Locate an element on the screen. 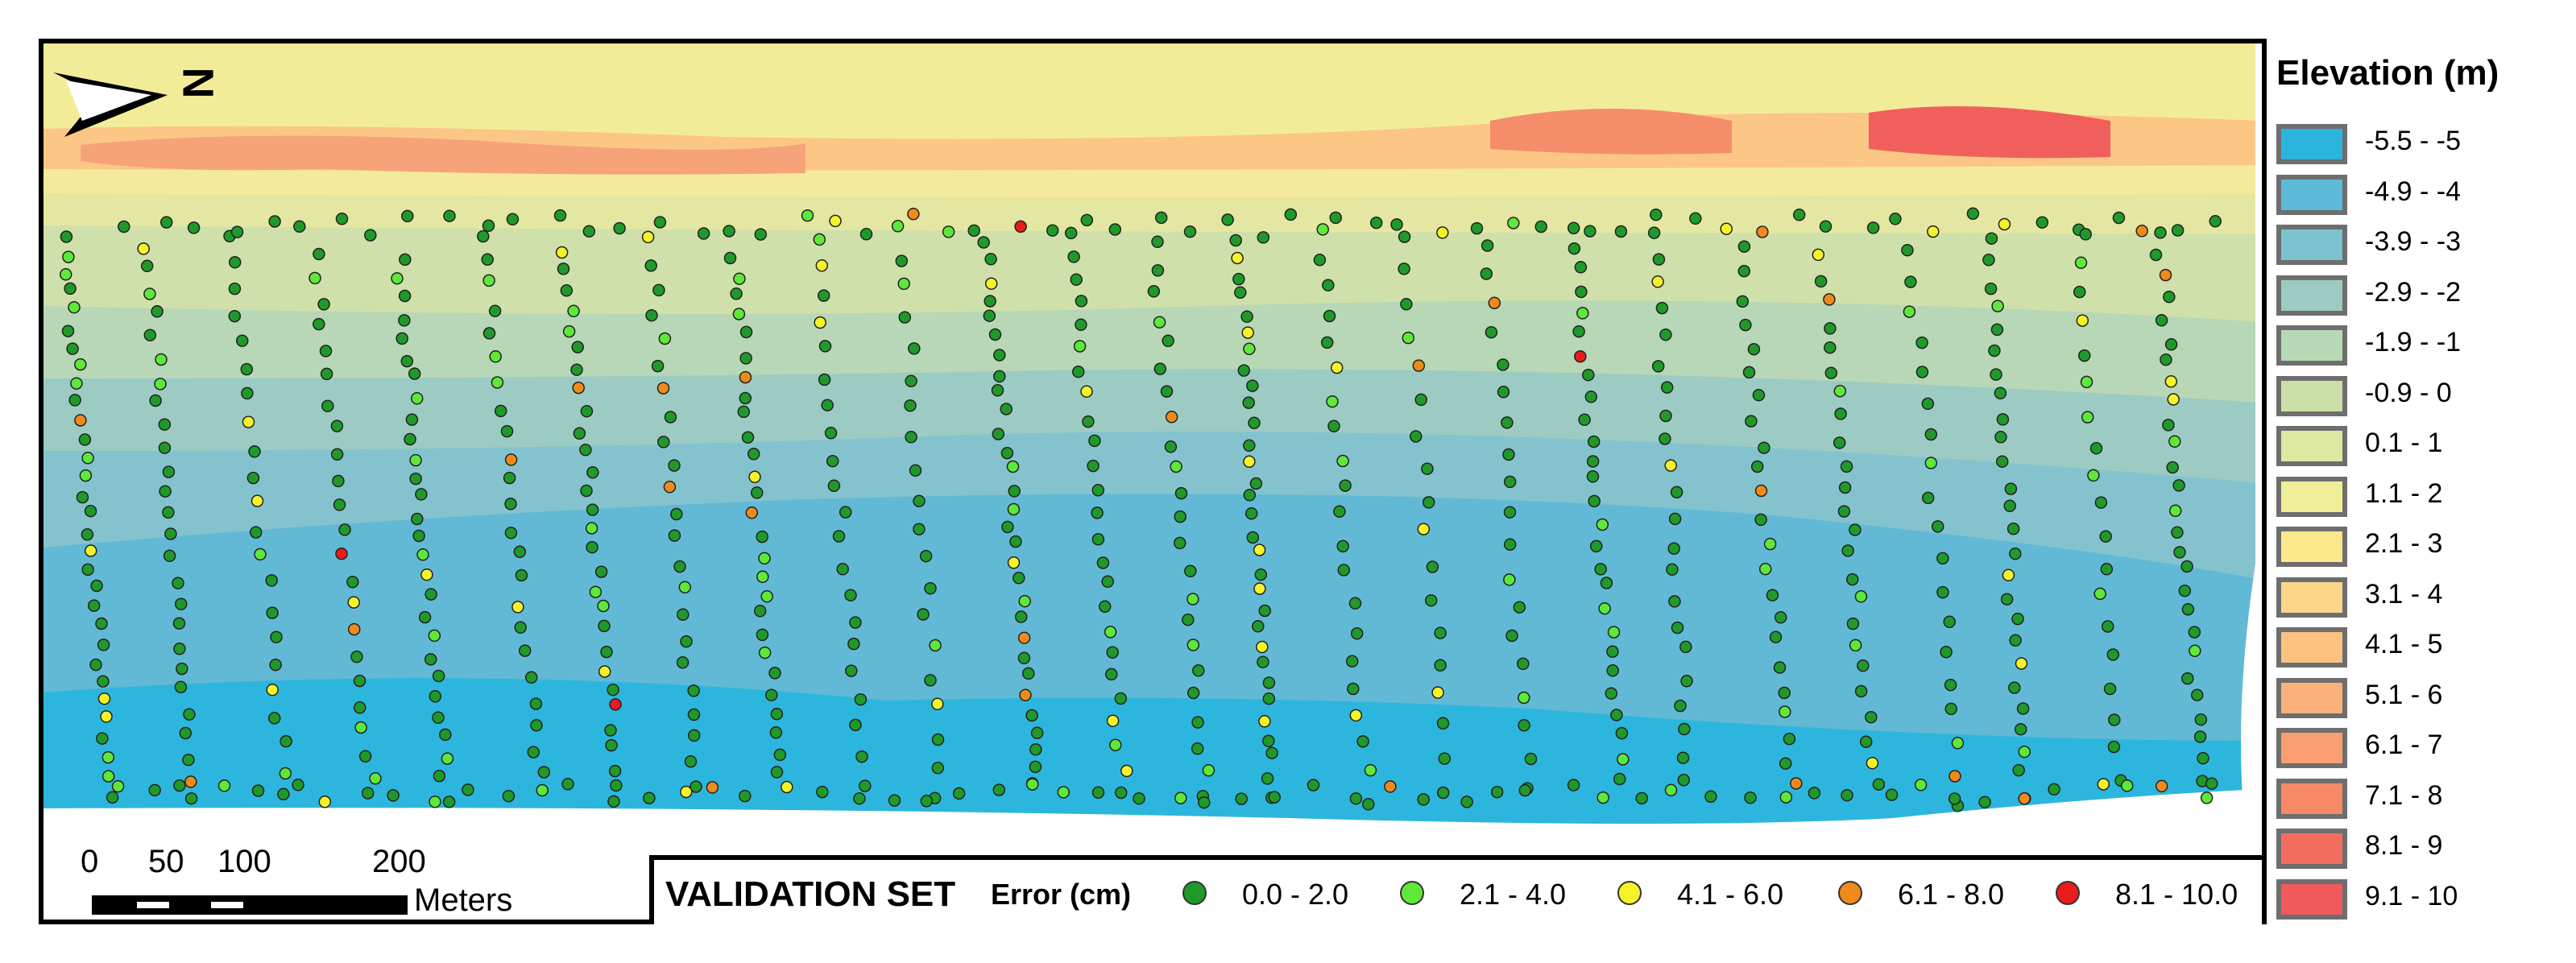 Image resolution: width=2576 pixels, height=963 pixels. north-arrow-icon is located at coordinates (110, 104).